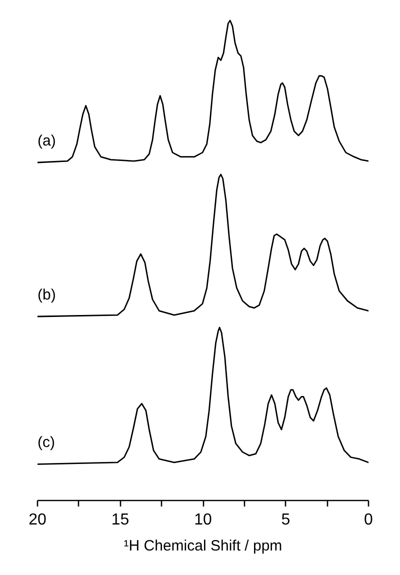 The image size is (400, 575). What do you see at coordinates (47, 141) in the screenshot?
I see `series-label: (a)` at bounding box center [47, 141].